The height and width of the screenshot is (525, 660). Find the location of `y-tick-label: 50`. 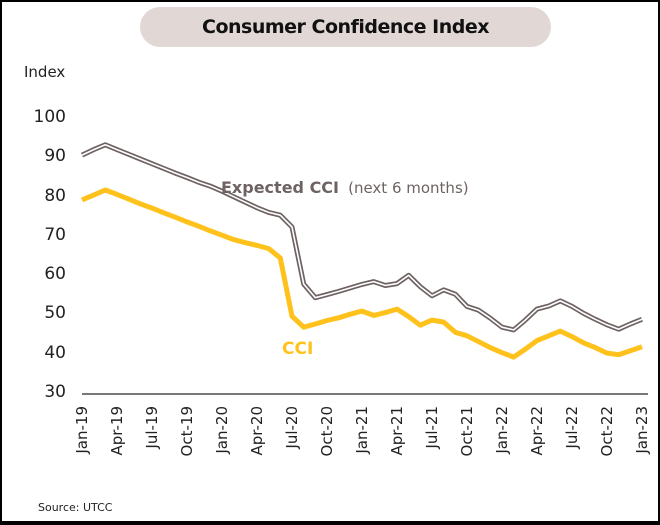

y-tick-label: 50 is located at coordinates (55, 313).